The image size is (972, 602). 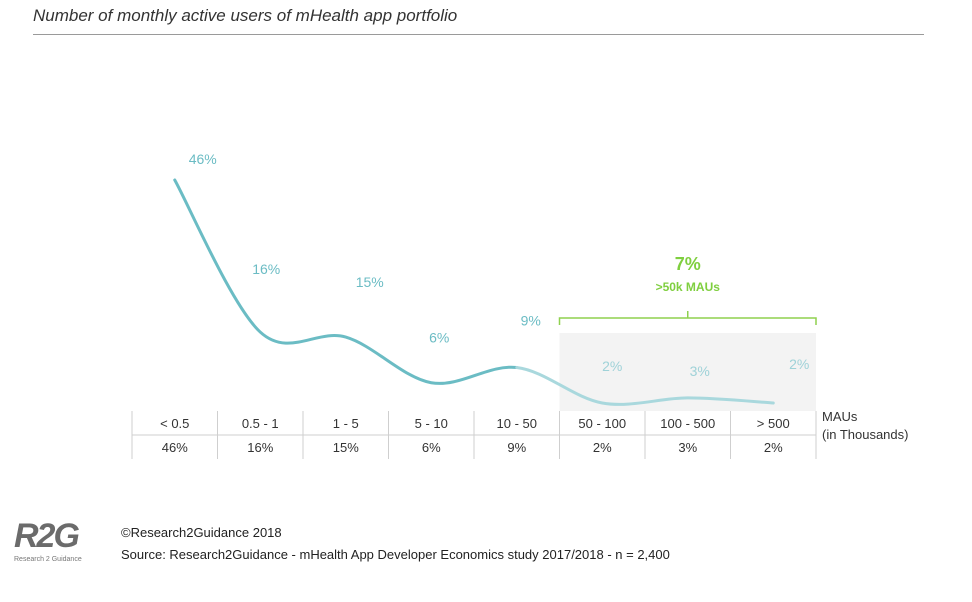 I want to click on tick-label: 50 - 100, so click(x=602, y=423).